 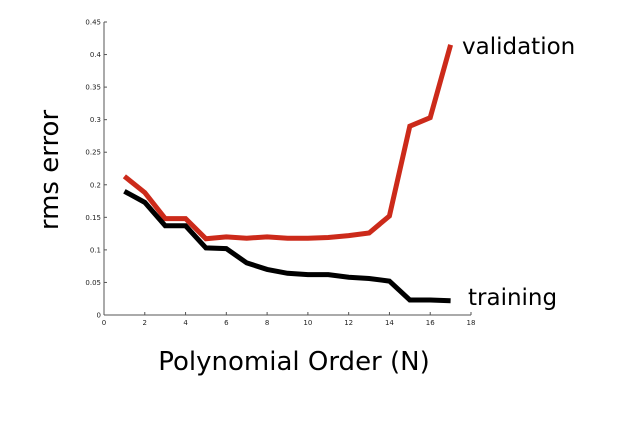 I want to click on series-label-validation: validation, so click(x=518, y=47).